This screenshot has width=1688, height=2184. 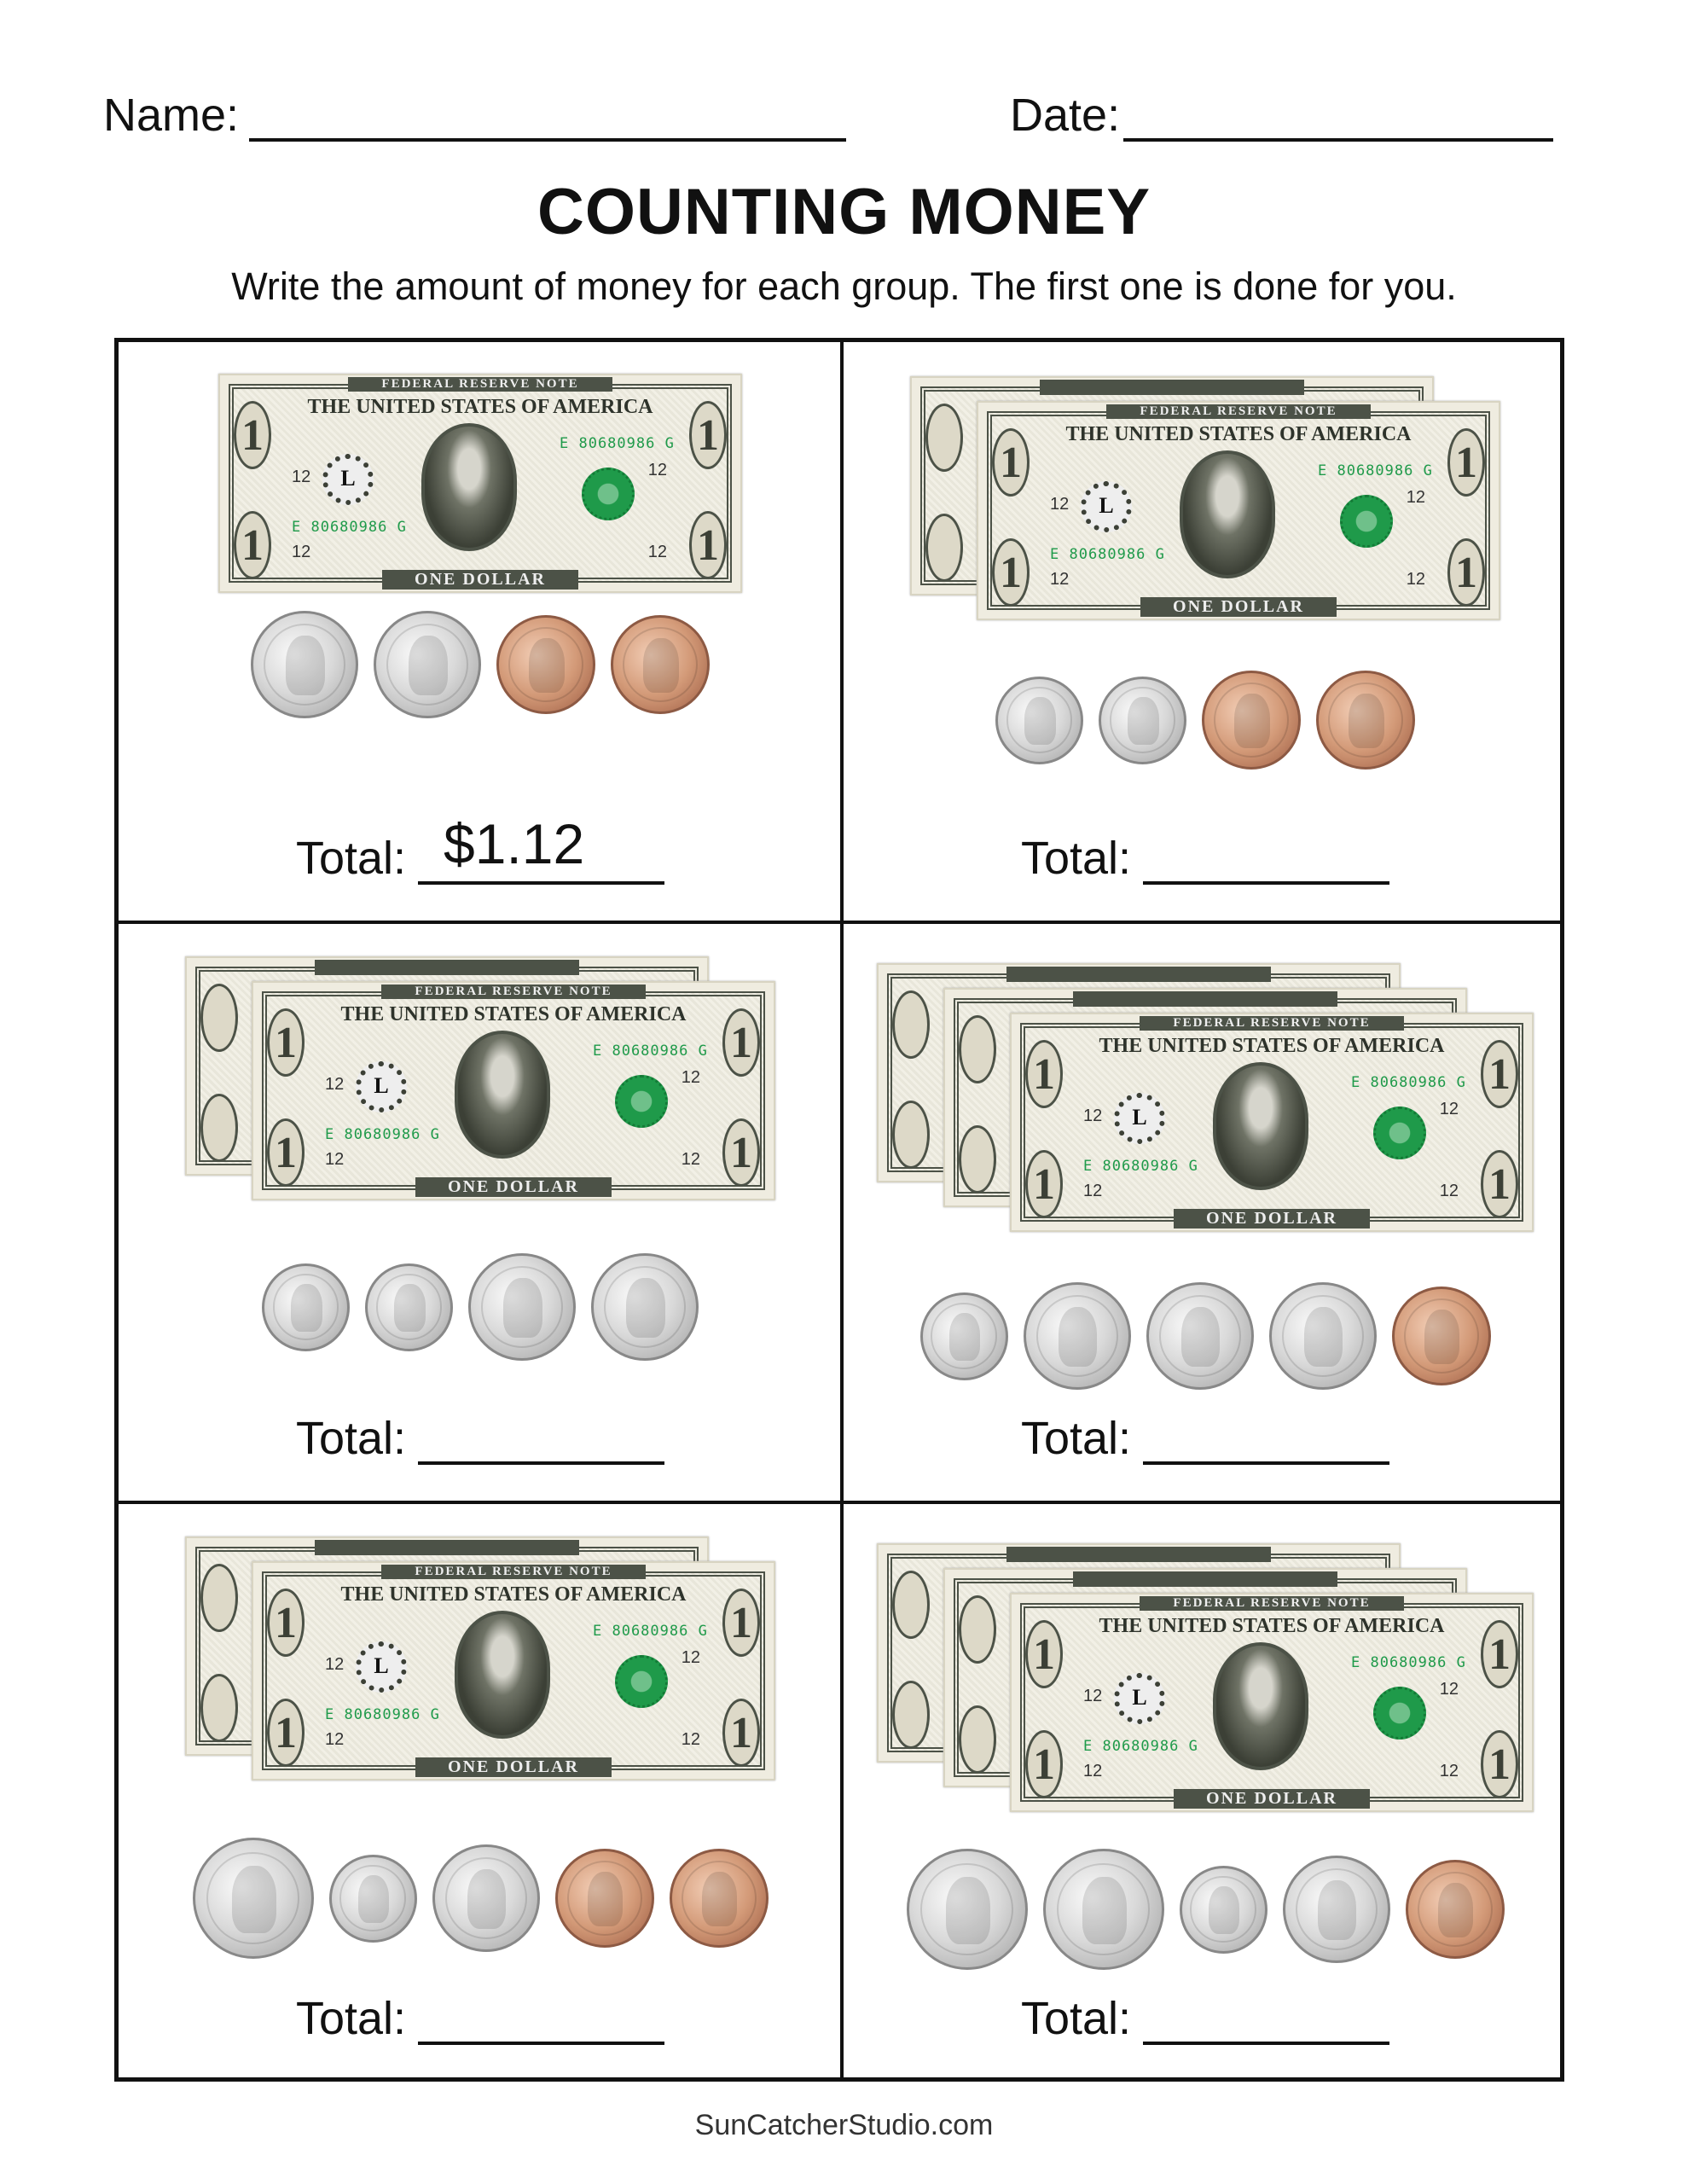 What do you see at coordinates (1065, 115) in the screenshot?
I see `date-label: Date:` at bounding box center [1065, 115].